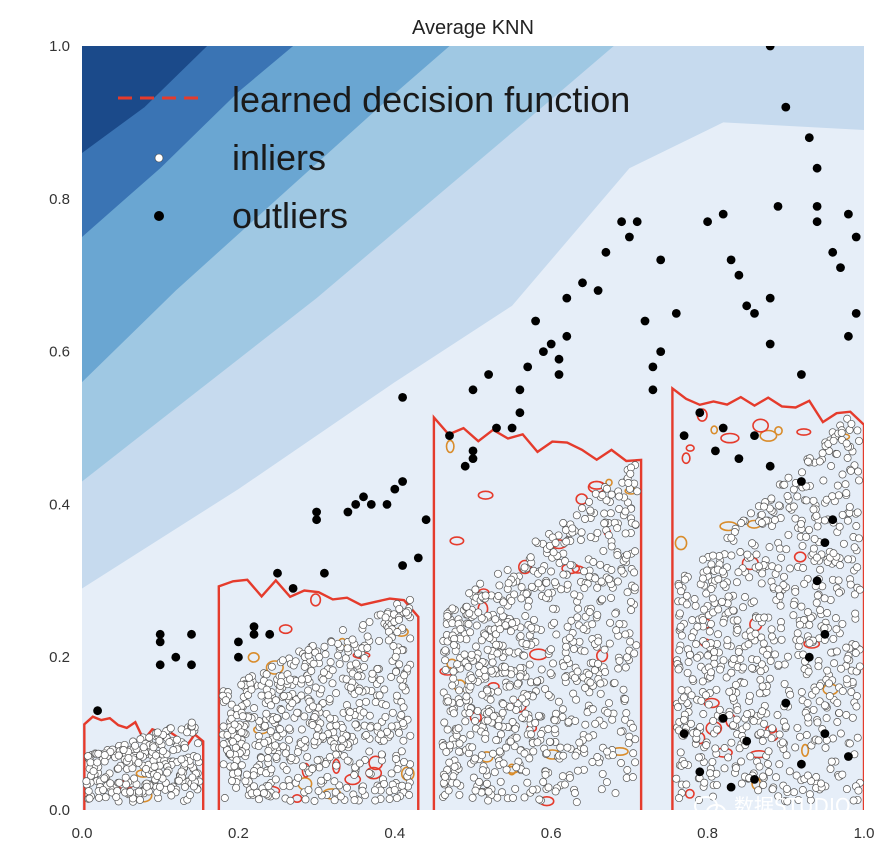 Image resolution: width=886 pixels, height=846 pixels. I want to click on decision-contour, so click(767, 597).